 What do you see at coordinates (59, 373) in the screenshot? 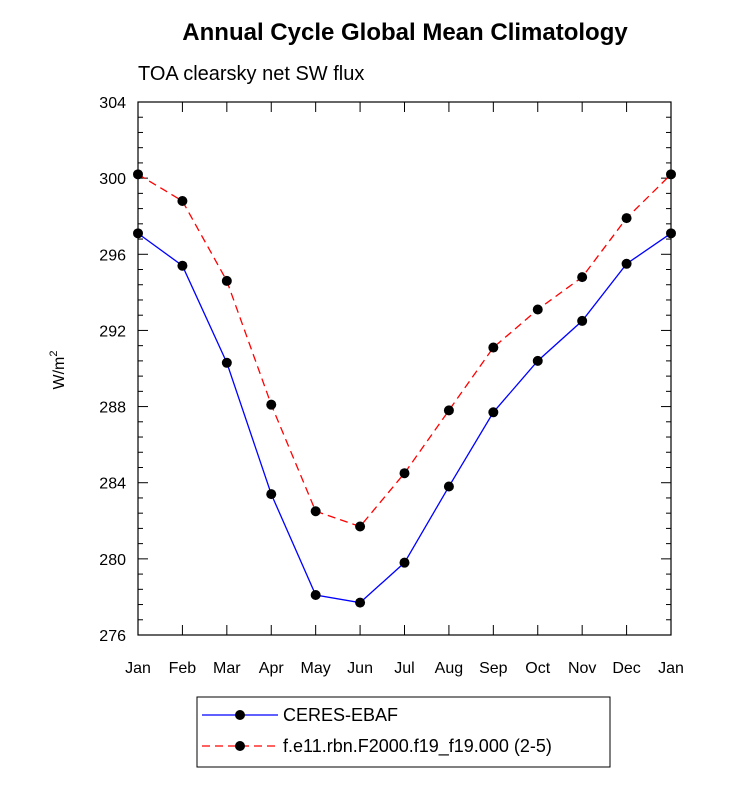
I see `y-axis-label-text: W/m` at bounding box center [59, 373].